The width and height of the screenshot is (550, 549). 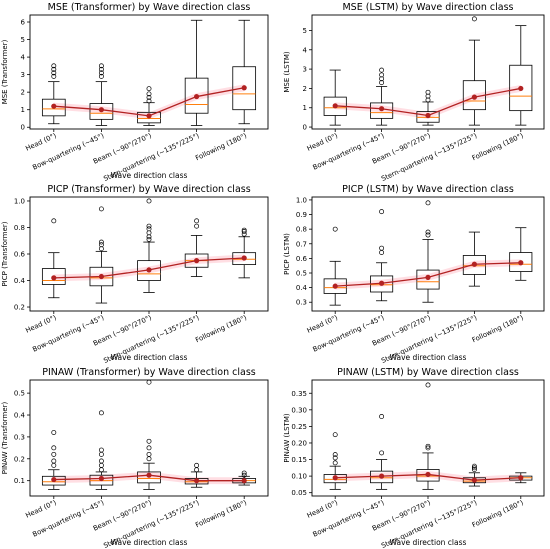 I want to click on y-tick-label: 0.05, so click(x=299, y=493).